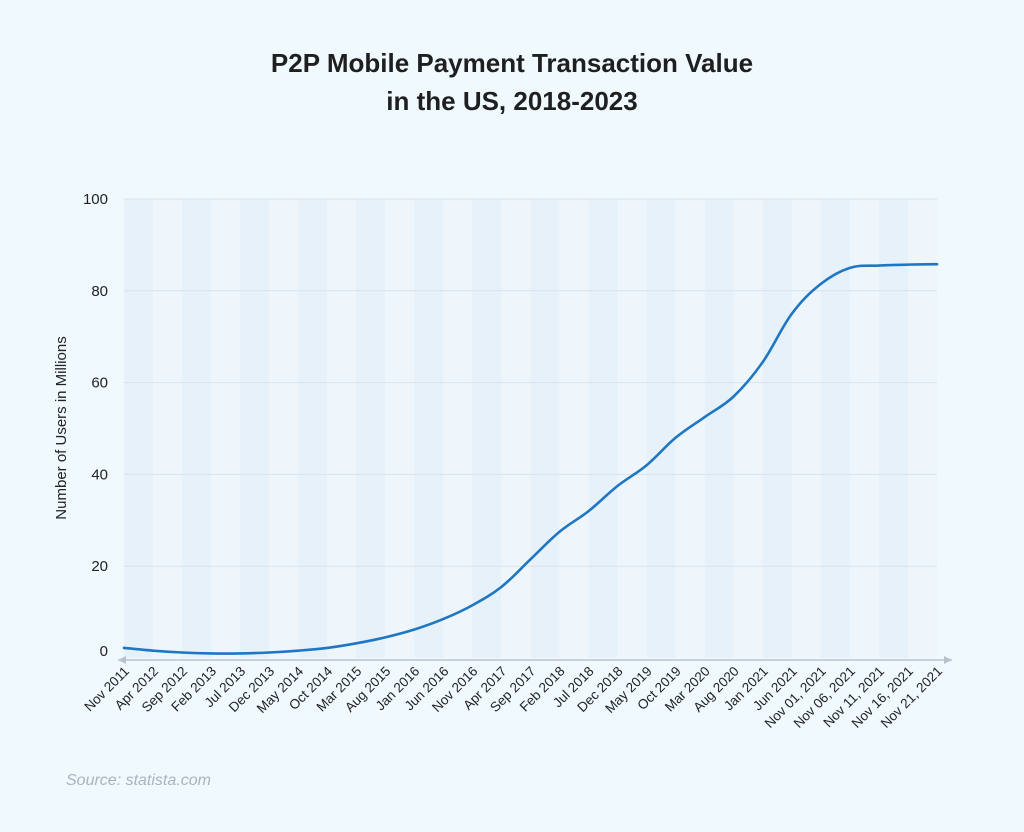  What do you see at coordinates (61, 427) in the screenshot?
I see `y-axis-label: Number of Users in Millions` at bounding box center [61, 427].